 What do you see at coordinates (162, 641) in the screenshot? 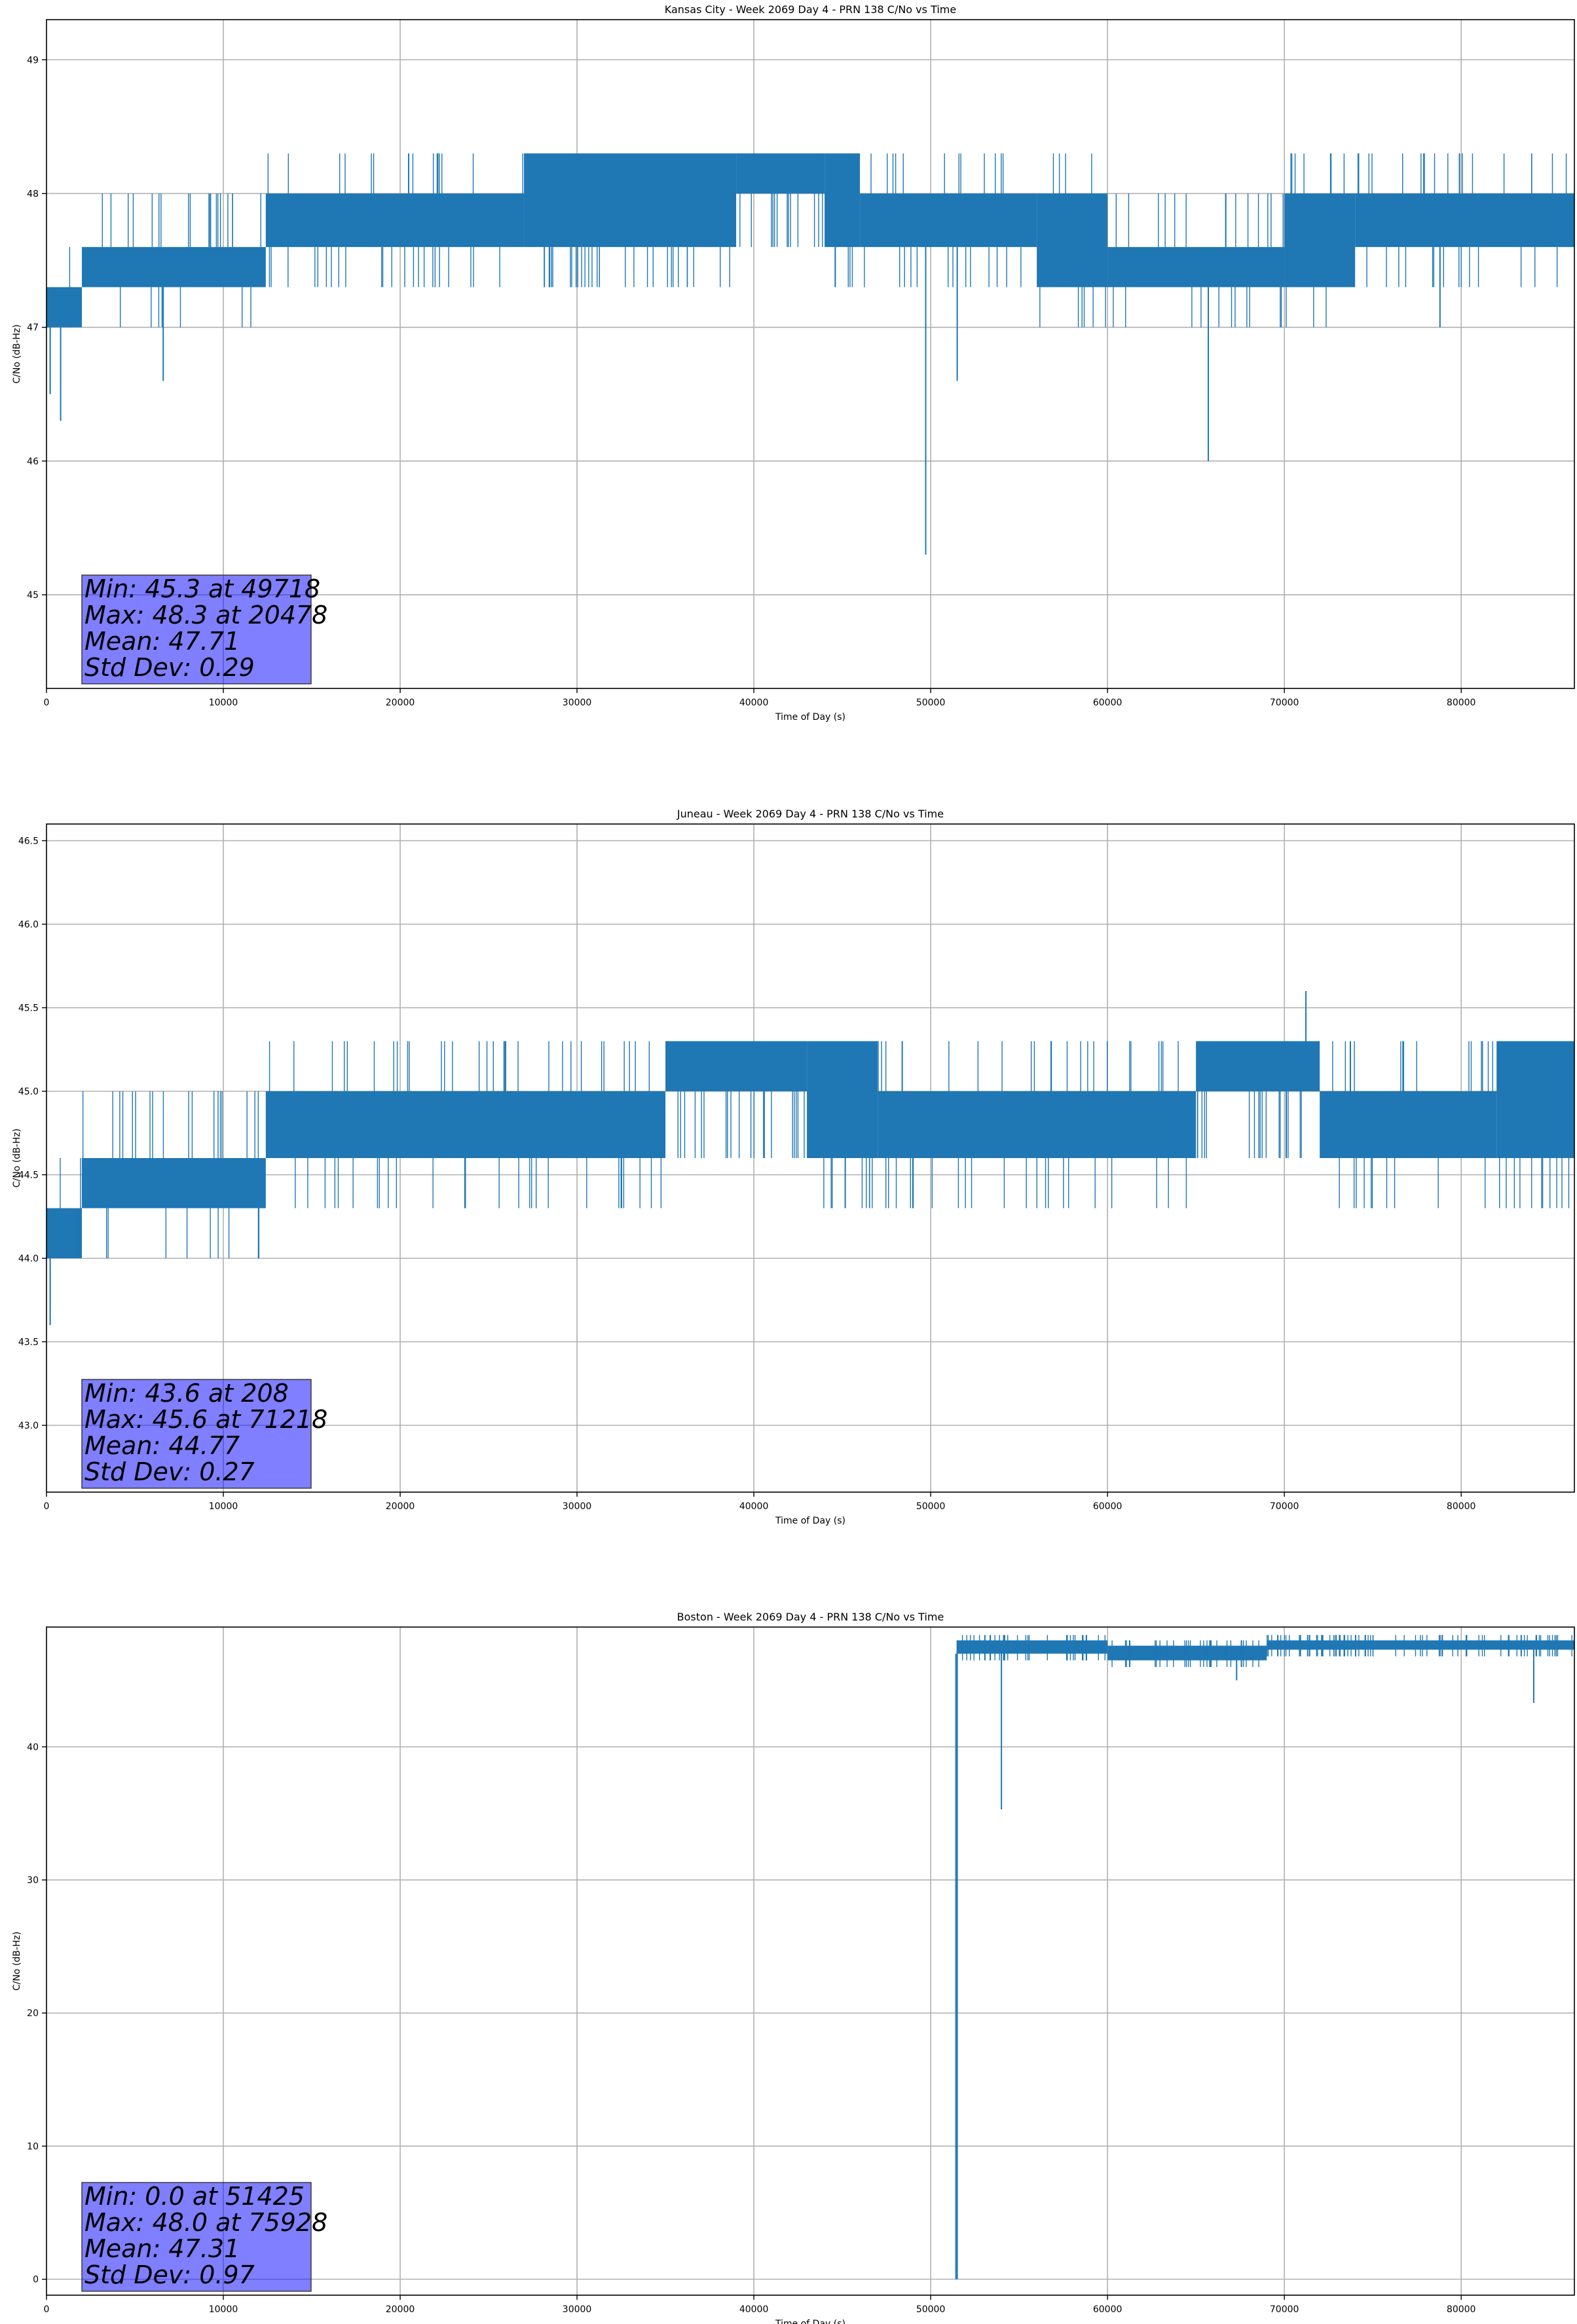
I see `stats-line: Mean: 47.71` at bounding box center [162, 641].